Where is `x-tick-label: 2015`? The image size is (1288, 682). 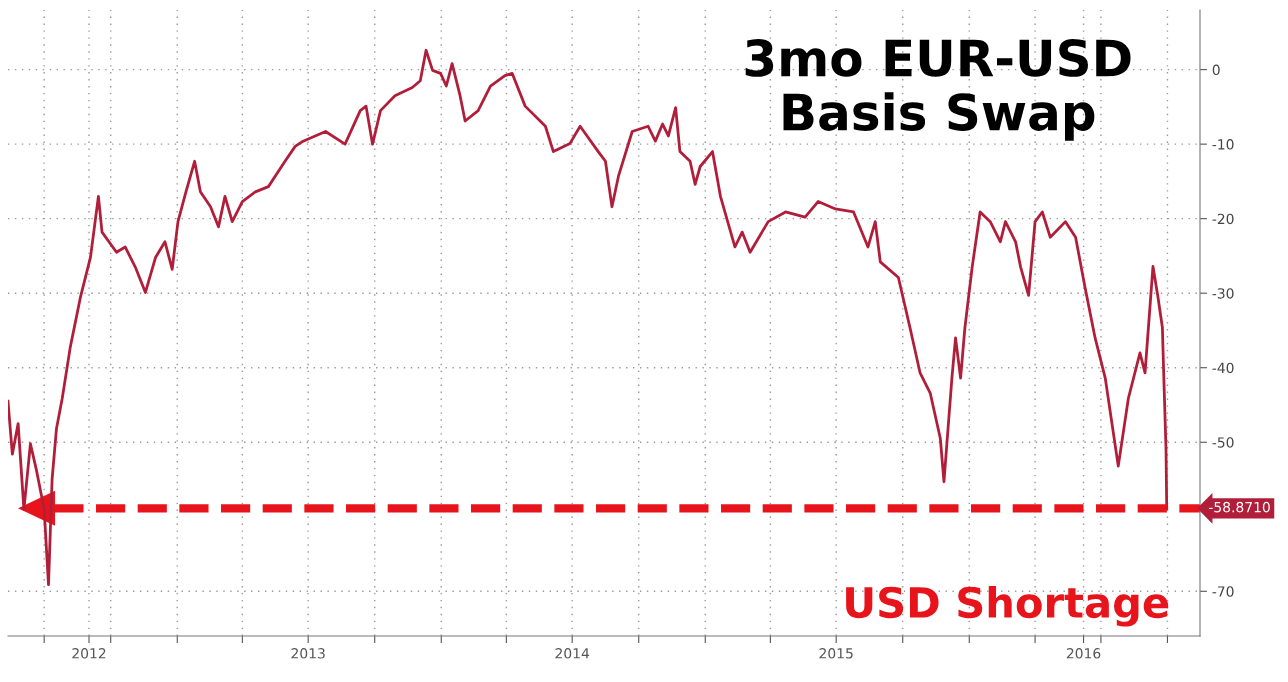
x-tick-label: 2015 is located at coordinates (836, 653).